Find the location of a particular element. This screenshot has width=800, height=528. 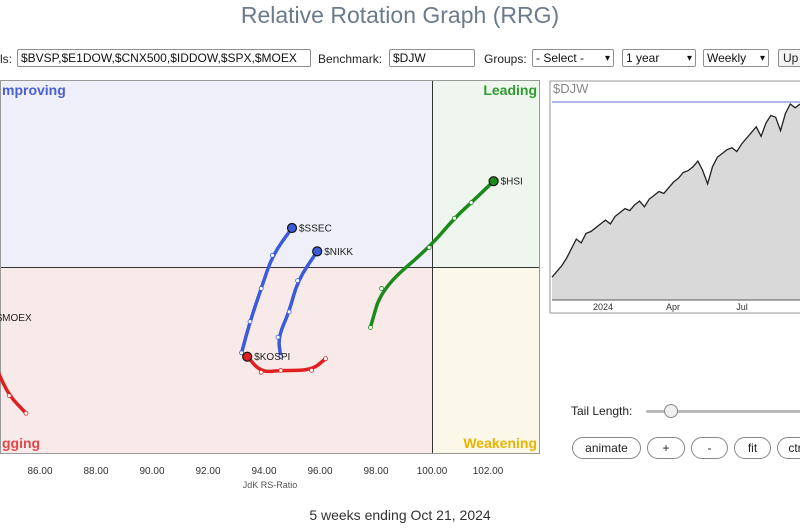

series-label: $SSEC is located at coordinates (315, 229).